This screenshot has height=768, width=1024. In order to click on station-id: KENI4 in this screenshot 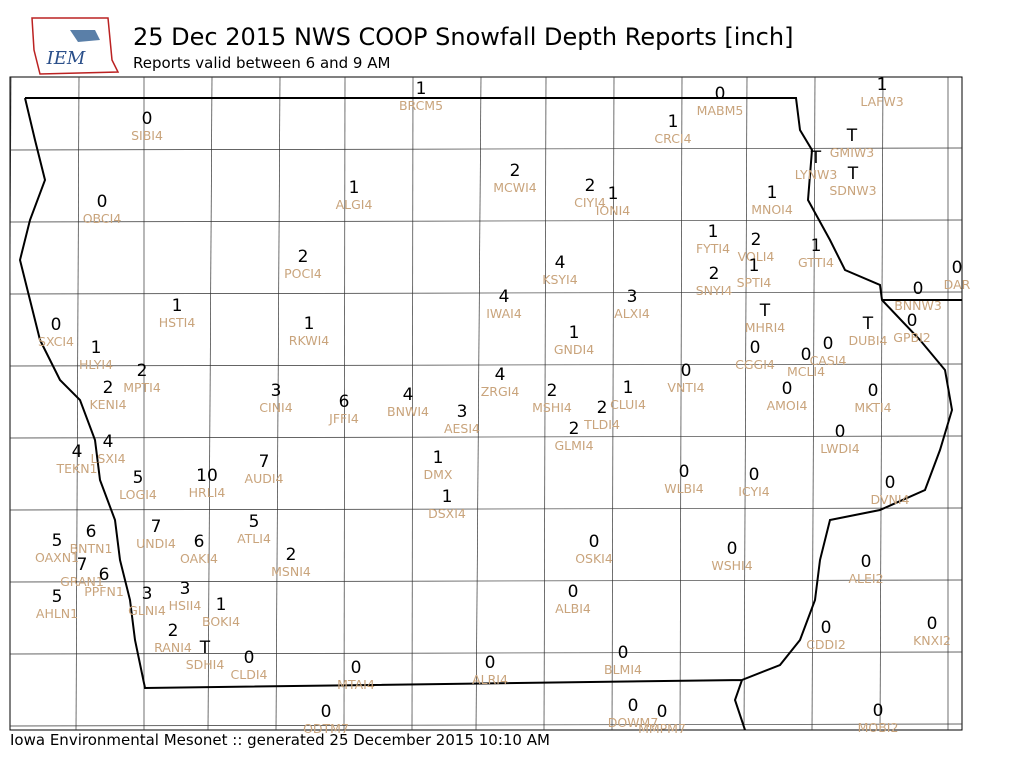, I will do `click(107, 404)`.